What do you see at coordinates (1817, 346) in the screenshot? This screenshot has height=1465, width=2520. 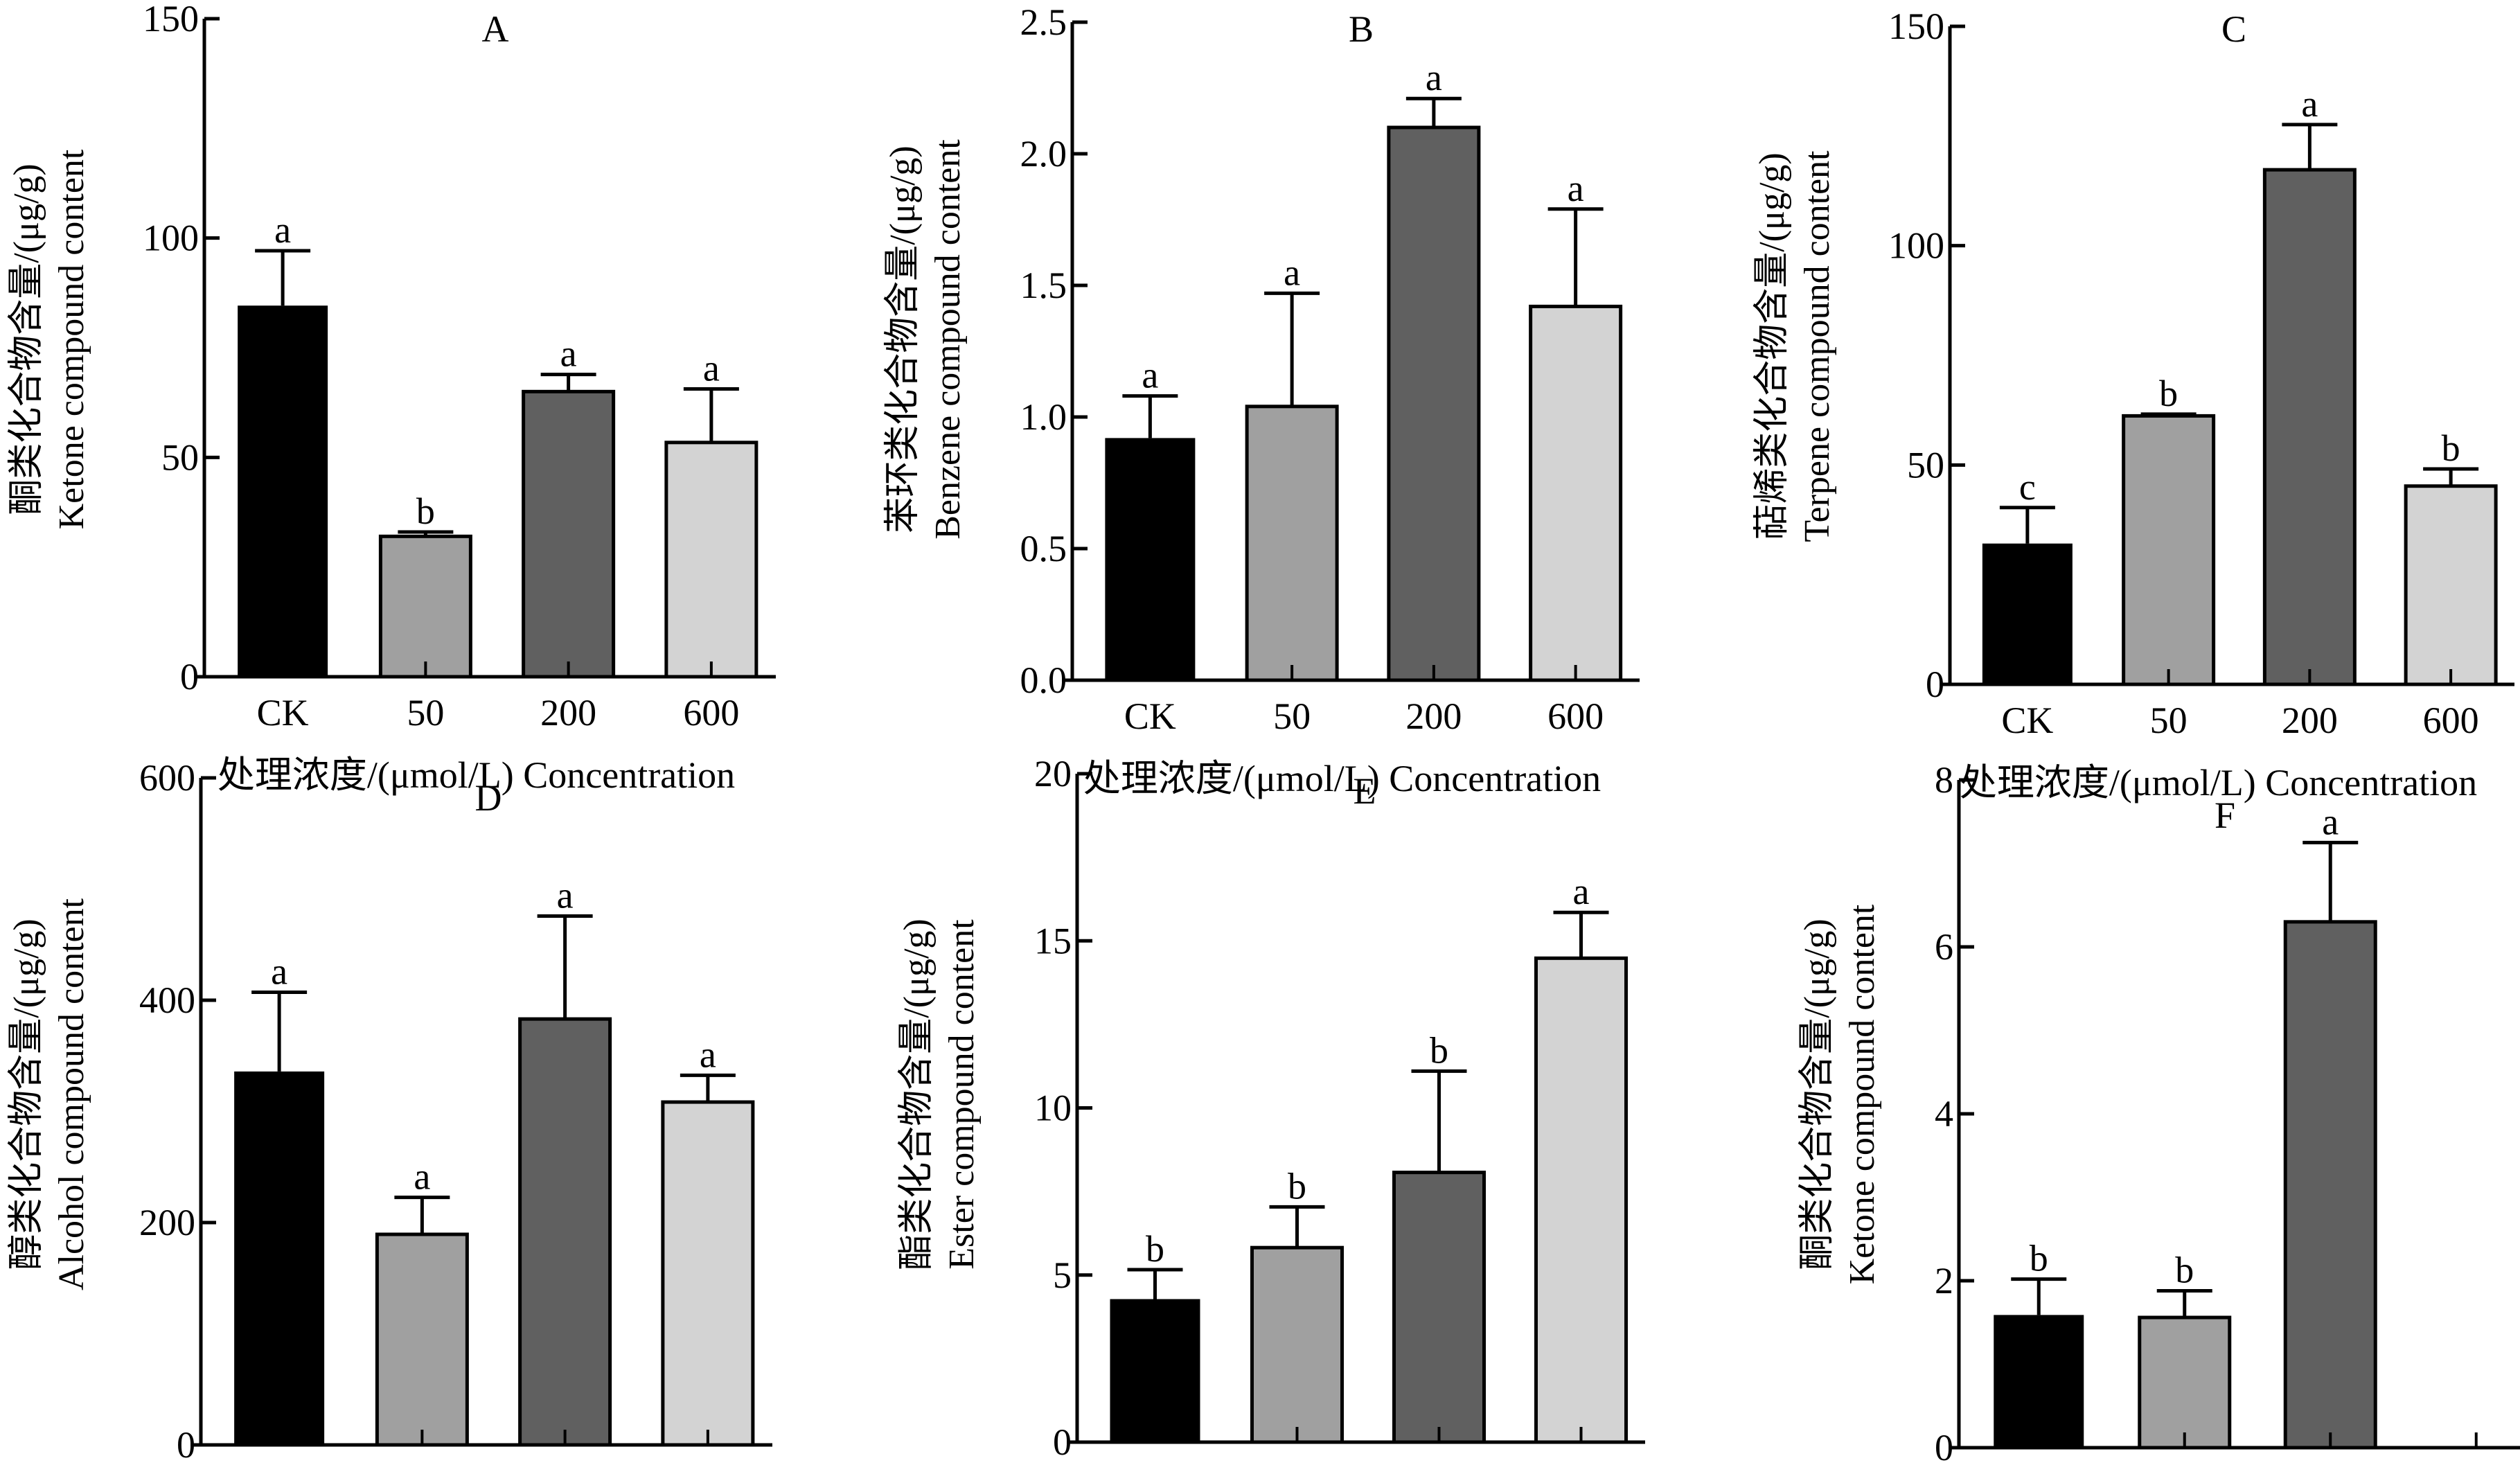 I see `y-axis-label-en: Terpene compound content` at bounding box center [1817, 346].